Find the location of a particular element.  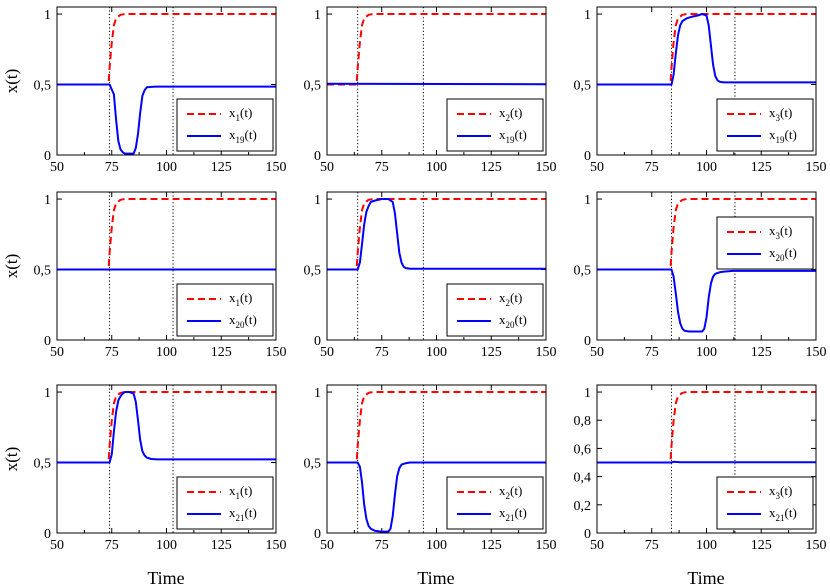

p2-legend-label-red-base: x is located at coordinates (502, 112).